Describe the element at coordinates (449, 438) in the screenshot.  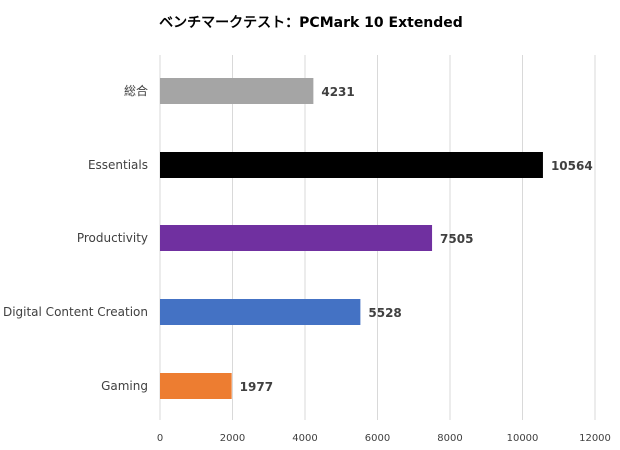
I see `x-tick-label-8000: 8000` at that location.